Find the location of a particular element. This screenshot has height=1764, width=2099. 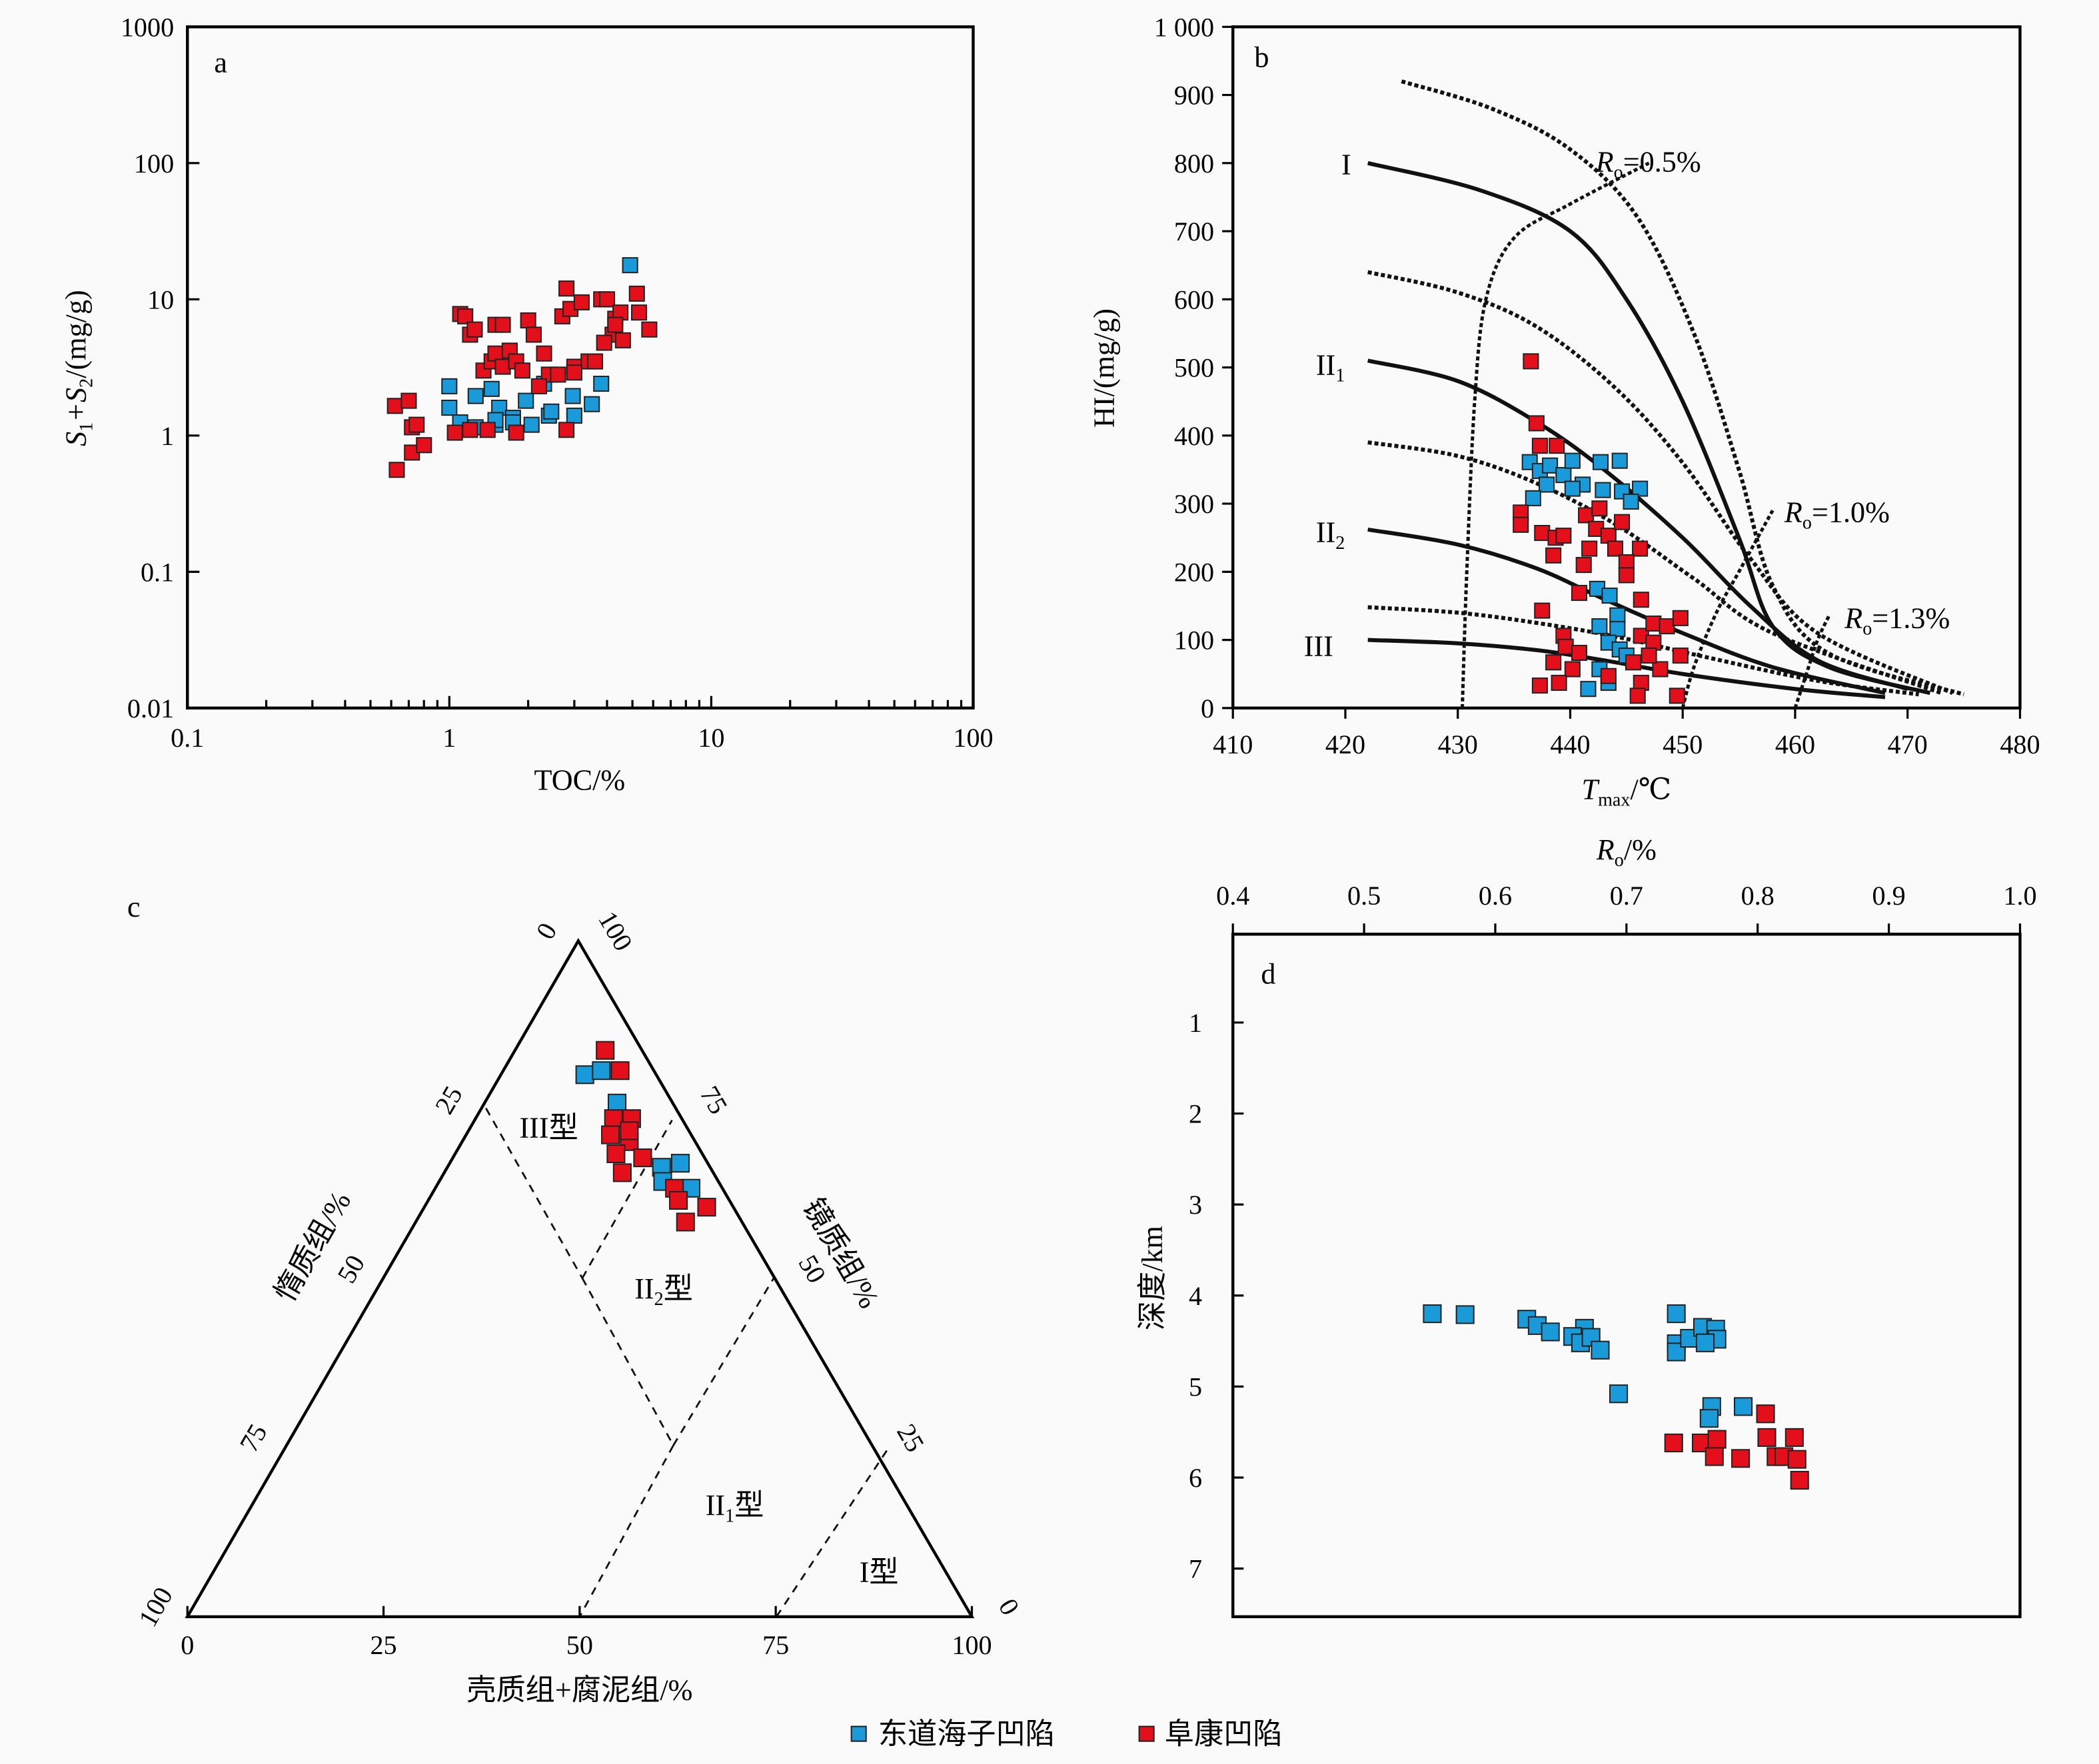

panel-b-letter: b is located at coordinates (1261, 57).